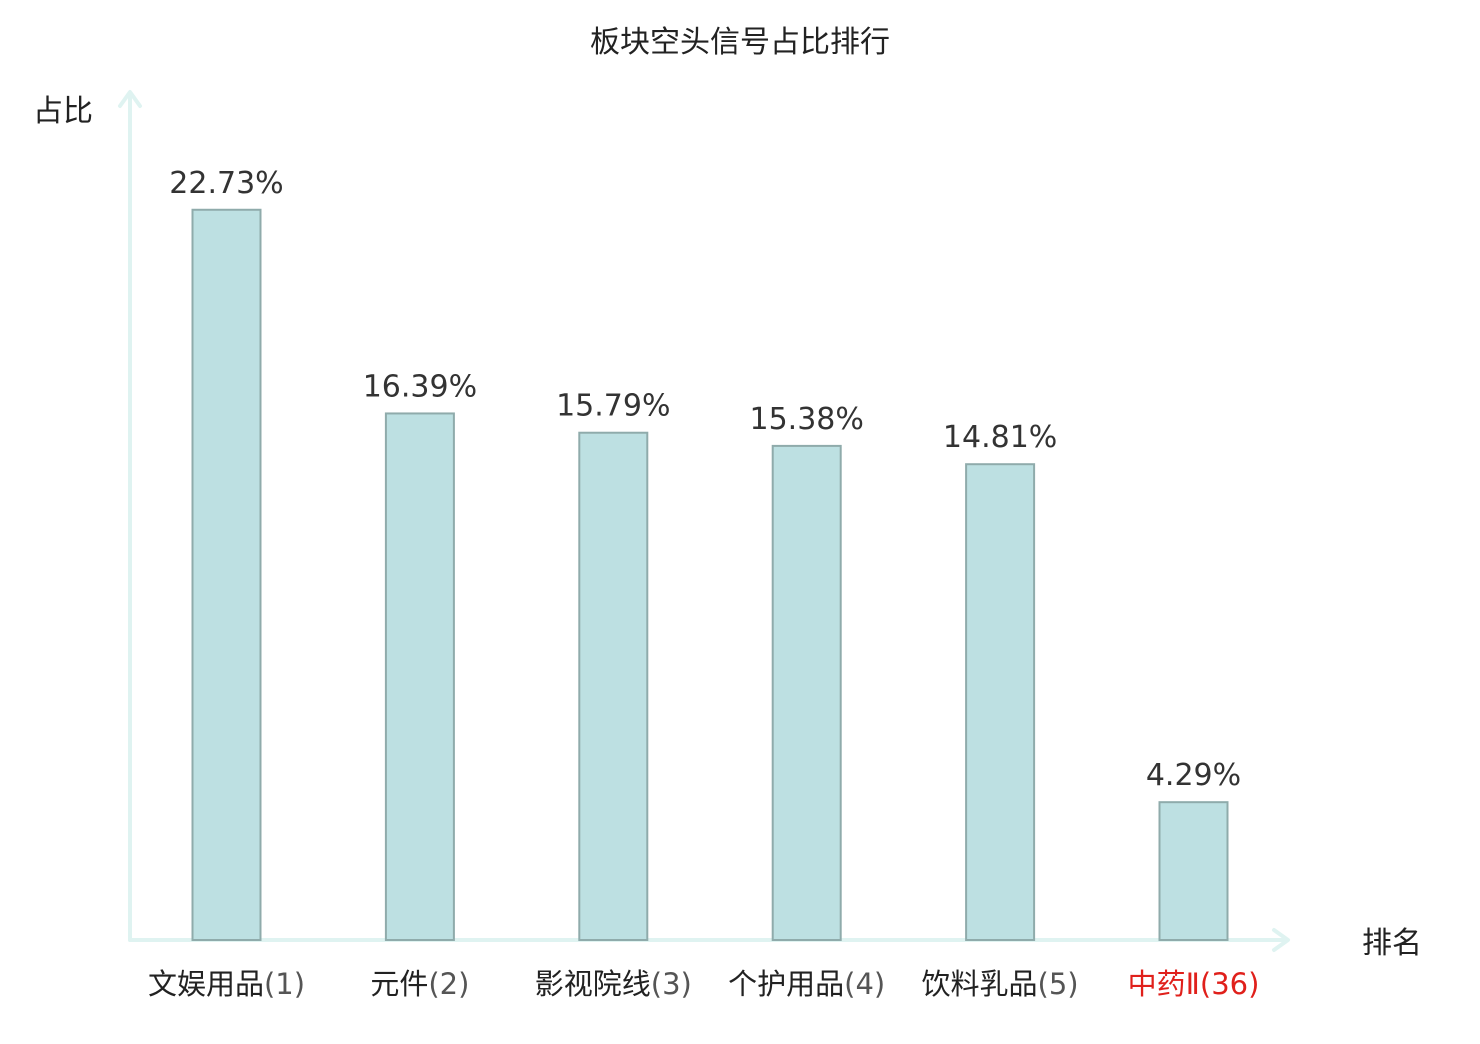  What do you see at coordinates (593, 984) in the screenshot?
I see `category-name: 影视院线` at bounding box center [593, 984].